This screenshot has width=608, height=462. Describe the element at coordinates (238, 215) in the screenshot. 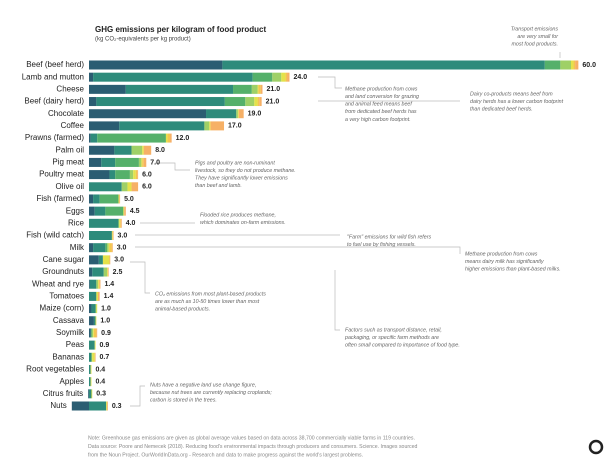

I see `annotation: Flooded rice produces methane,` at that location.